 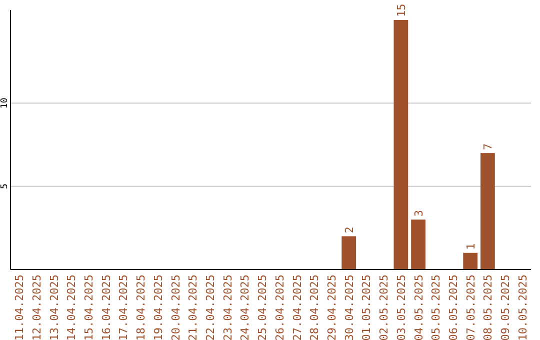 I want to click on x-tick-label: 20.04.2025, so click(x=175, y=307).